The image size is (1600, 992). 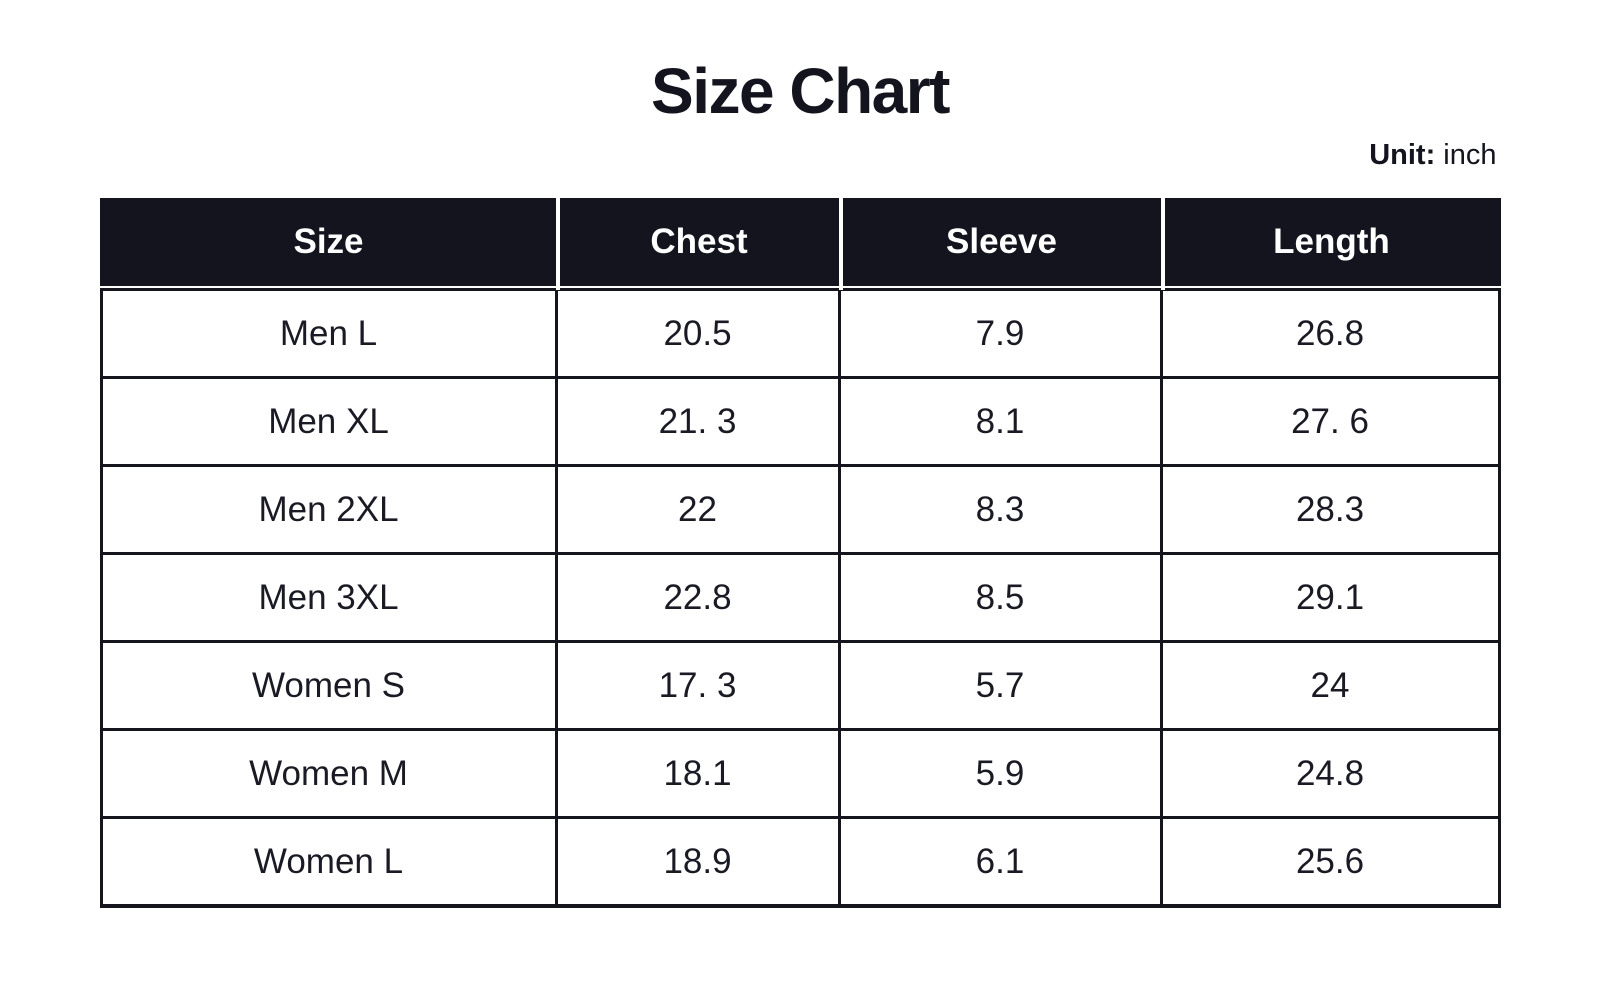 What do you see at coordinates (1331, 334) in the screenshot?
I see `length-cell: 26.8` at bounding box center [1331, 334].